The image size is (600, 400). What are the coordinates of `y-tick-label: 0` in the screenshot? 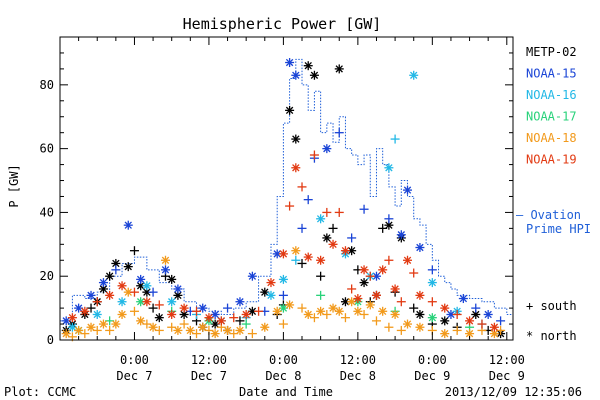 It's located at (50, 340).